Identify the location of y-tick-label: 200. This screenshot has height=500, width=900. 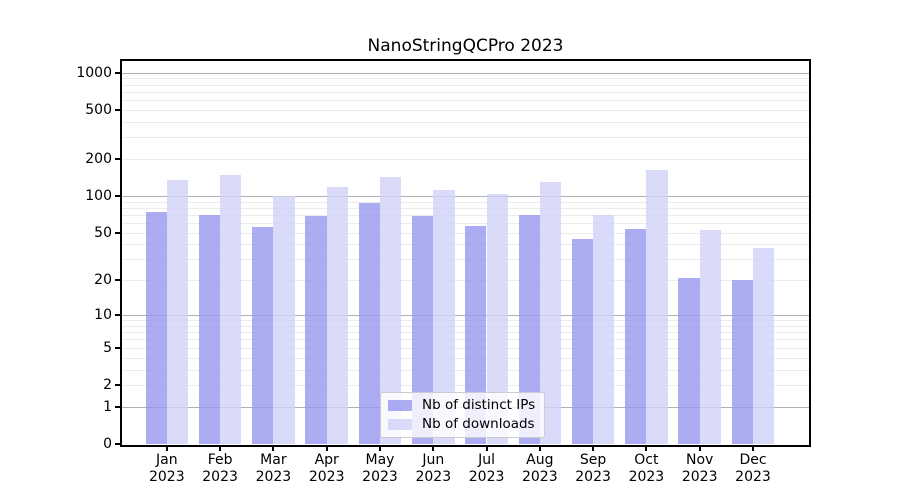
(98, 158).